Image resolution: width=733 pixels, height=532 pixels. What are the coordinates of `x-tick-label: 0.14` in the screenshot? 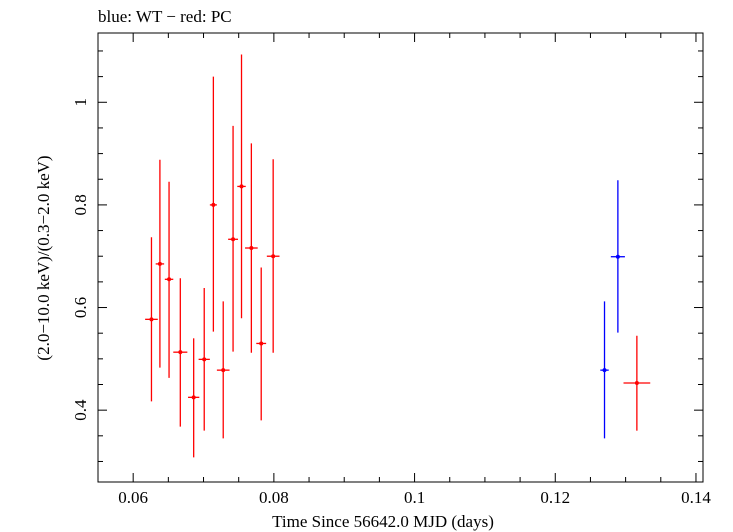 It's located at (696, 497).